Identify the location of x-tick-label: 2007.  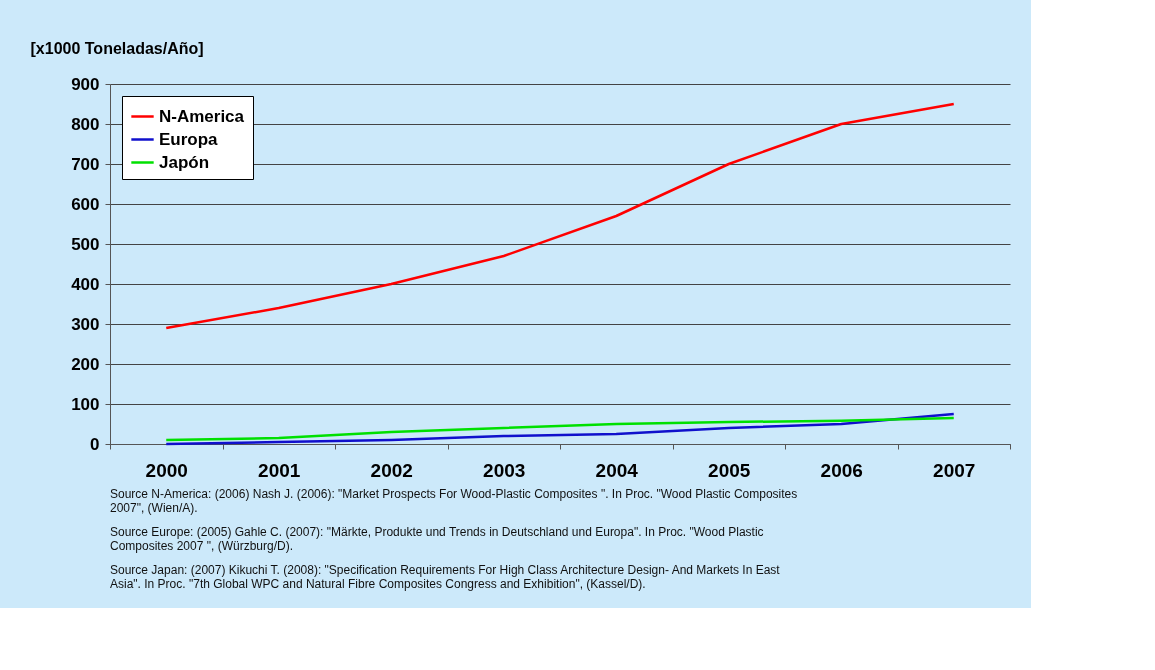
(954, 470).